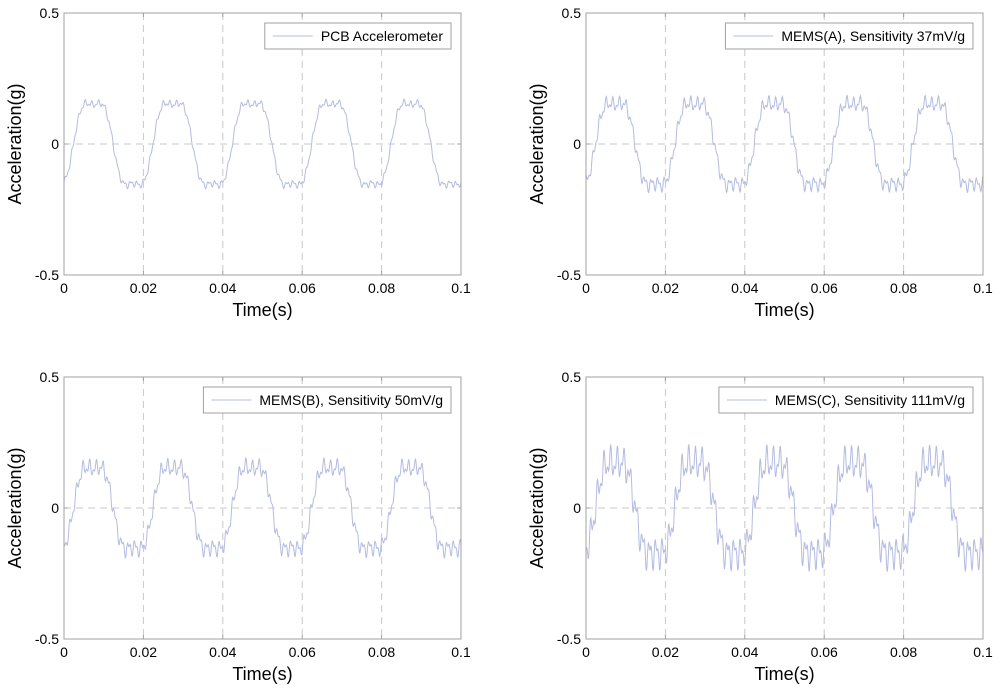 The width and height of the screenshot is (1000, 693). Describe the element at coordinates (351, 400) in the screenshot. I see `legend-label: MEMS(B), Sensitivity 50mV/g` at that location.